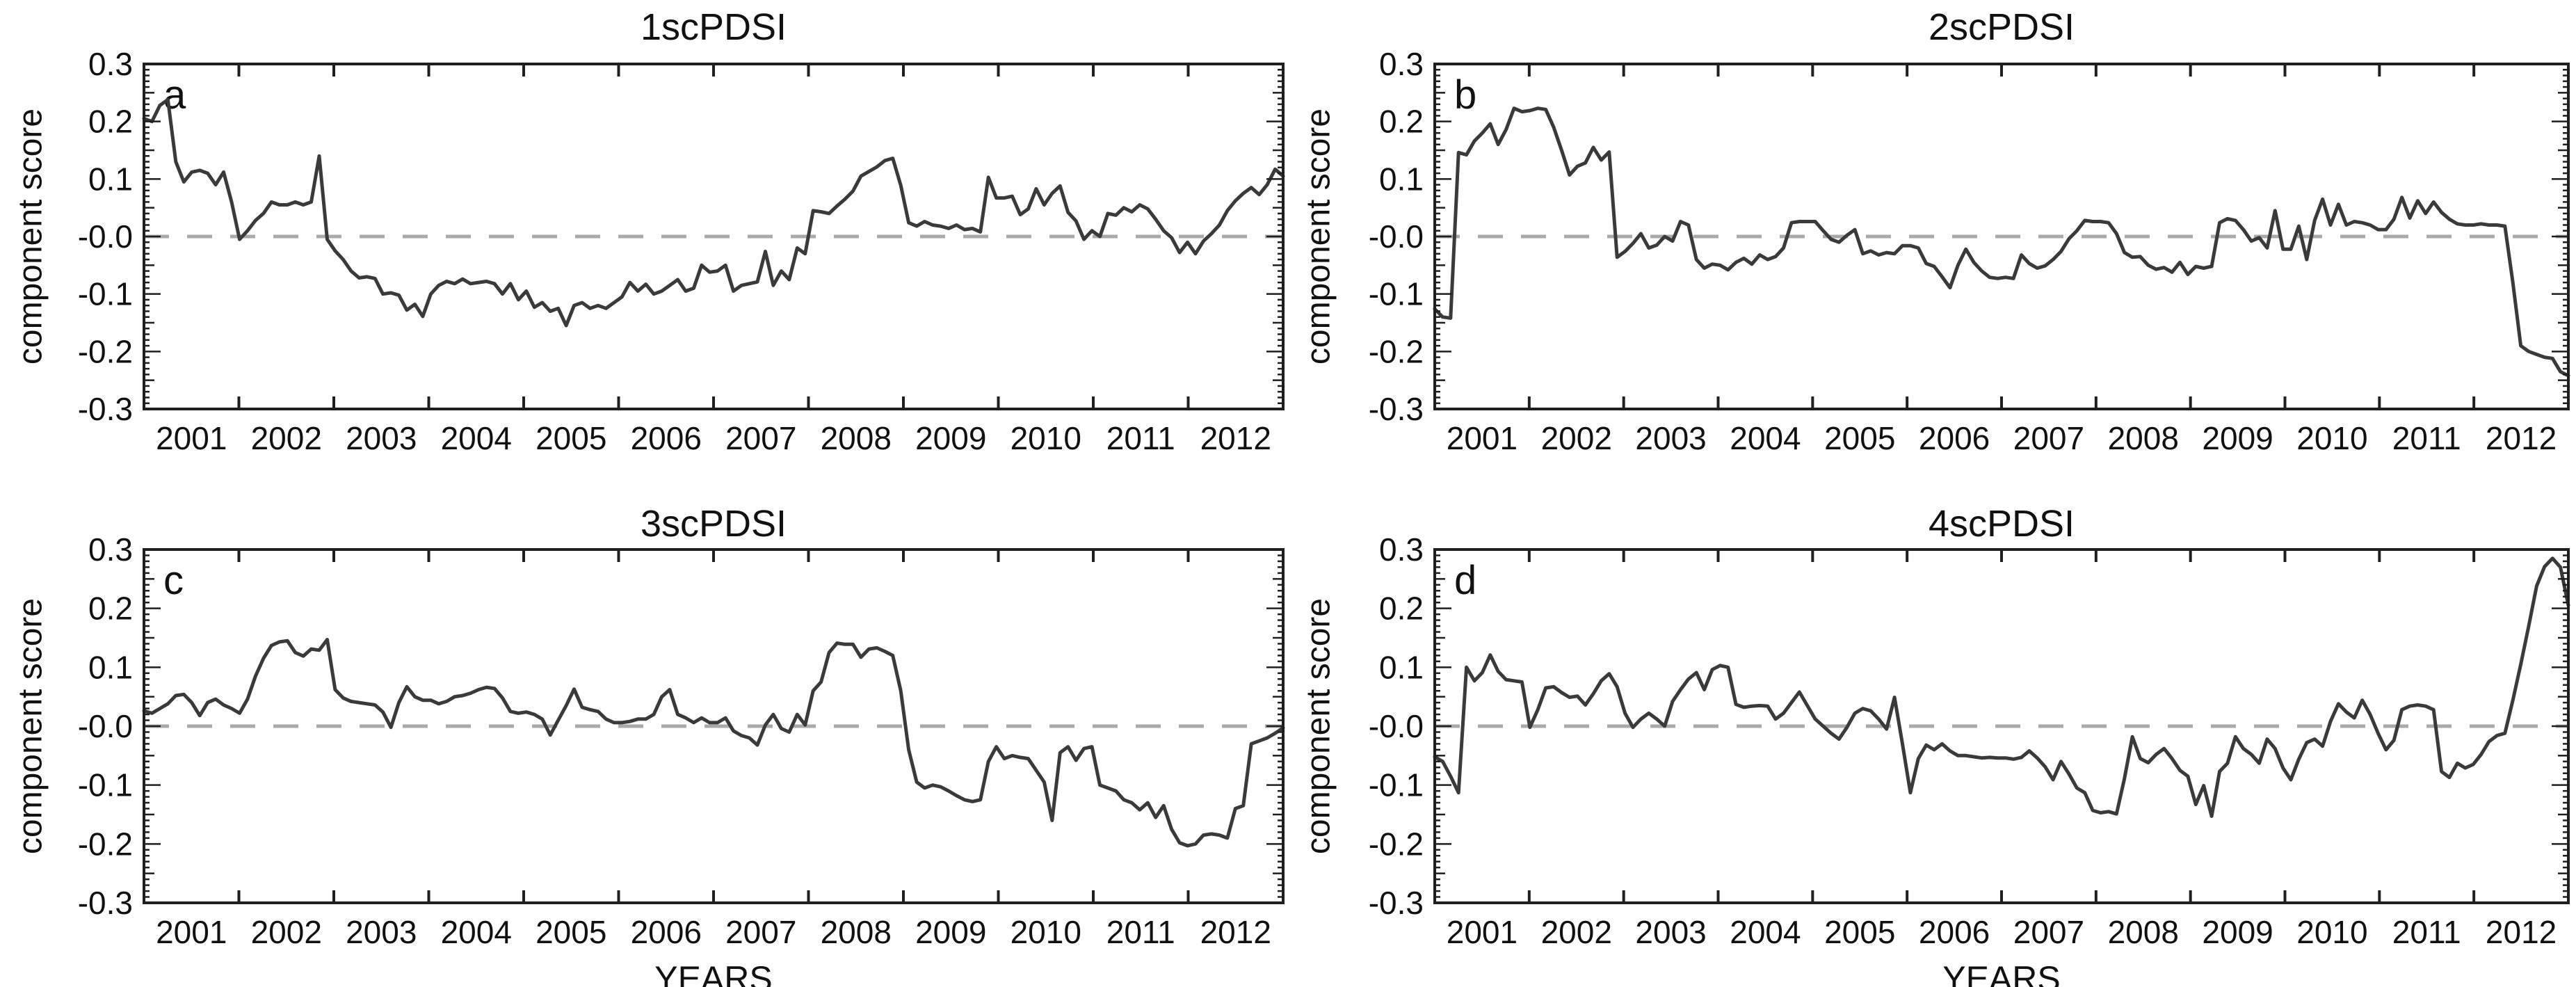  What do you see at coordinates (1465, 95) in the screenshot?
I see `panel-letter-b: b` at bounding box center [1465, 95].